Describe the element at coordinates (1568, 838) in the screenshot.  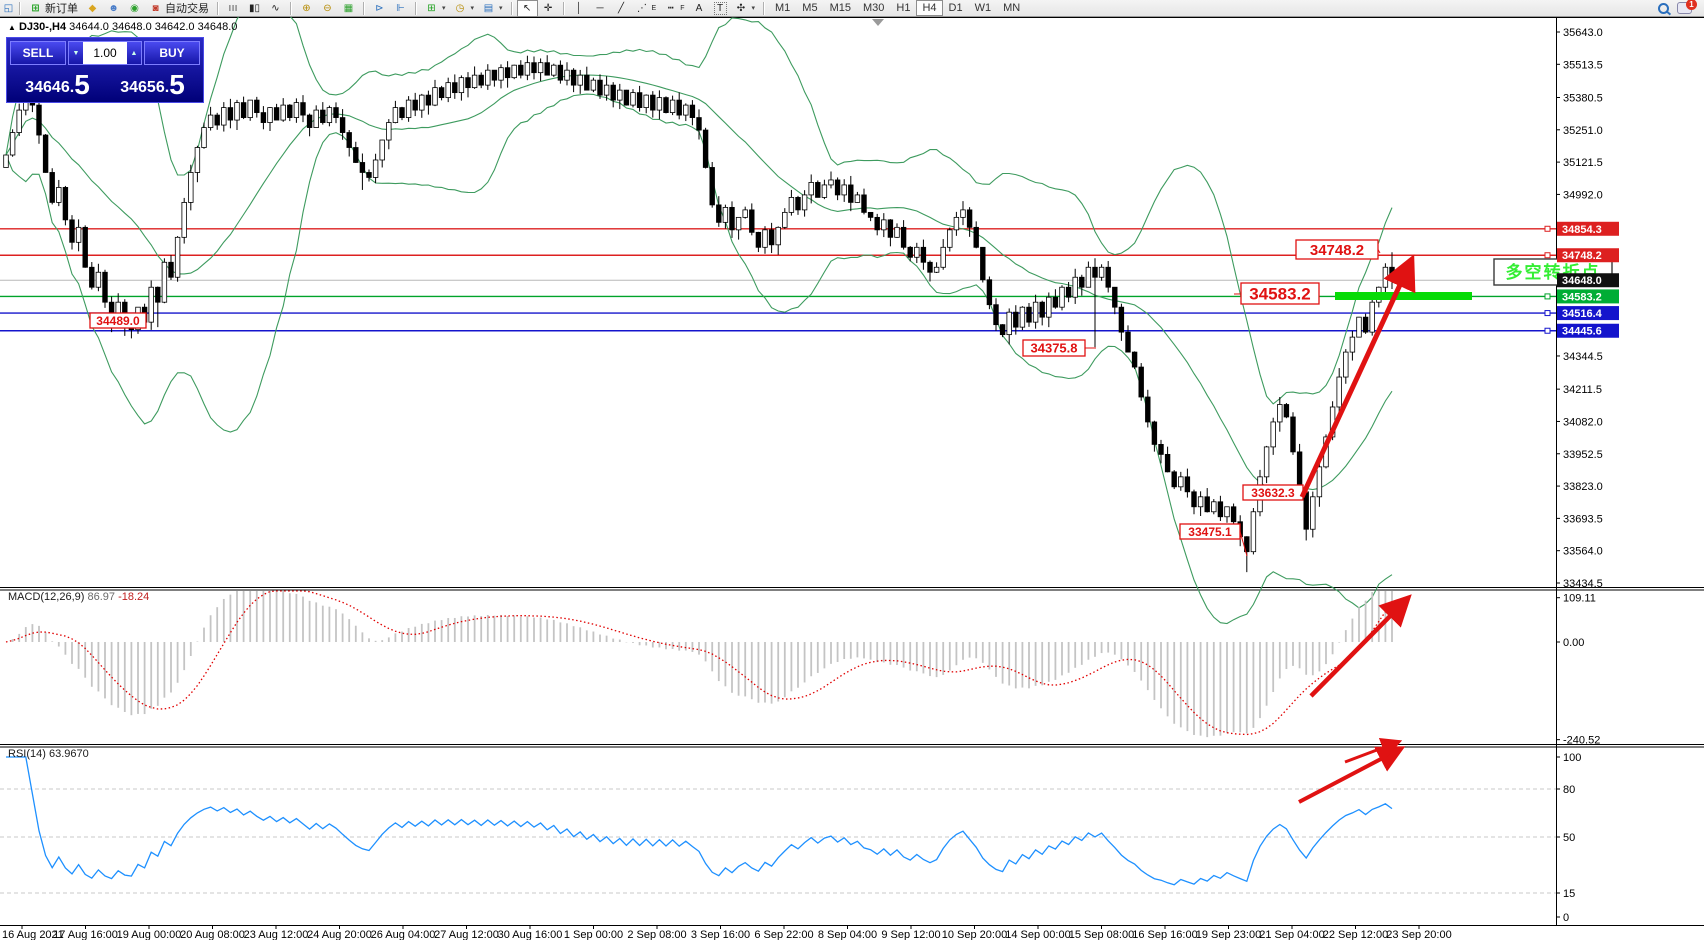
I see `rsi-axis: 100 80 50 15 0` at that location.